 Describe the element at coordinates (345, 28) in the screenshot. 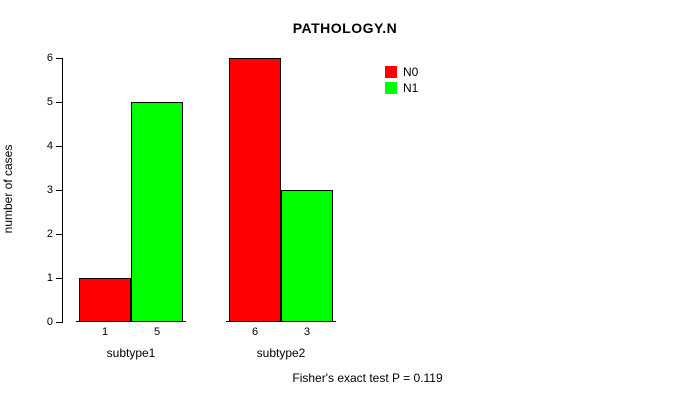

I see `chart-title: PATHOLOGY.N` at that location.